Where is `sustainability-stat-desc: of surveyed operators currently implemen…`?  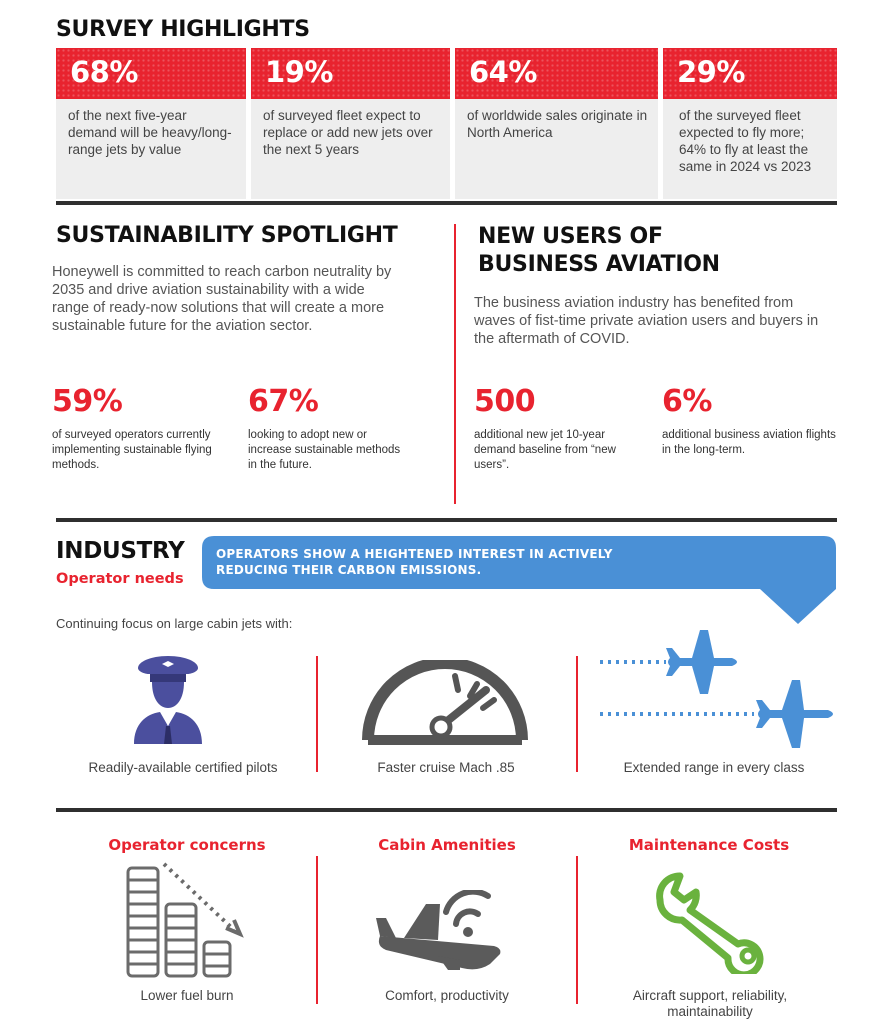 sustainability-stat-desc: of surveyed operators currently implemen… is located at coordinates (132, 450).